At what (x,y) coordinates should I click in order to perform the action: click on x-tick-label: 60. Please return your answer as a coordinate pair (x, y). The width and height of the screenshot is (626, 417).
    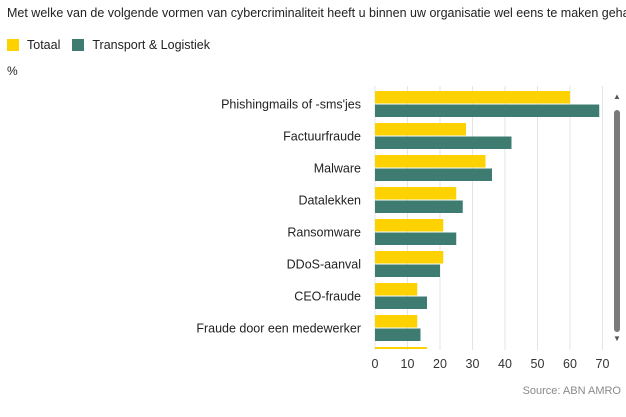
    Looking at the image, I should click on (570, 364).